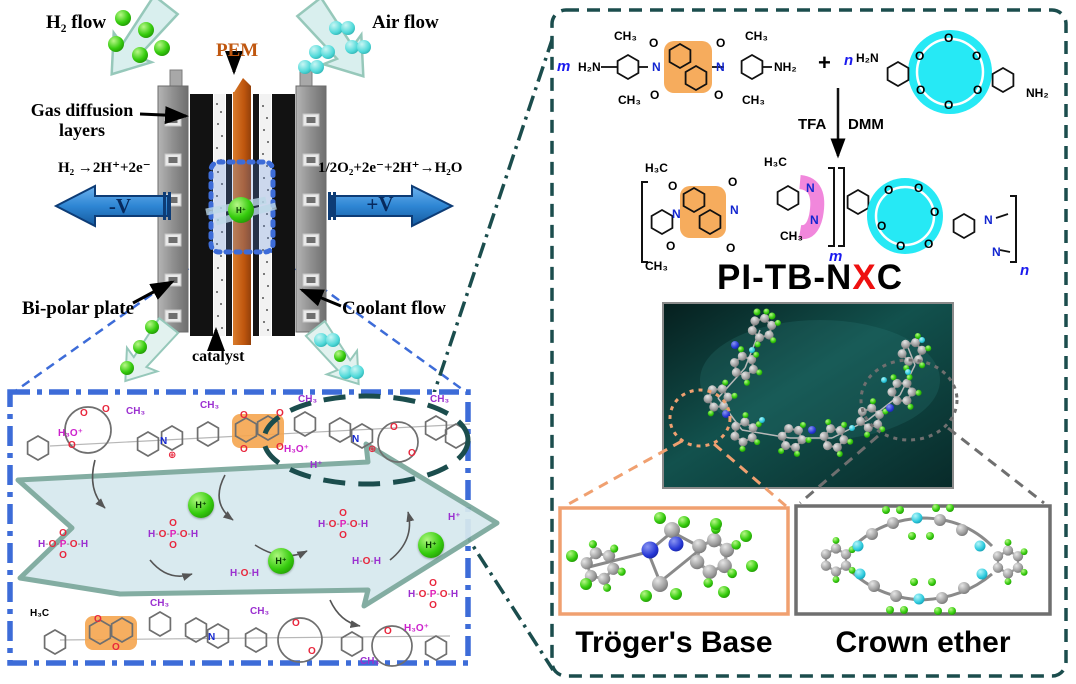  Describe the element at coordinates (120, 206) in the screenshot. I see `neg-v-label: -V` at that location.